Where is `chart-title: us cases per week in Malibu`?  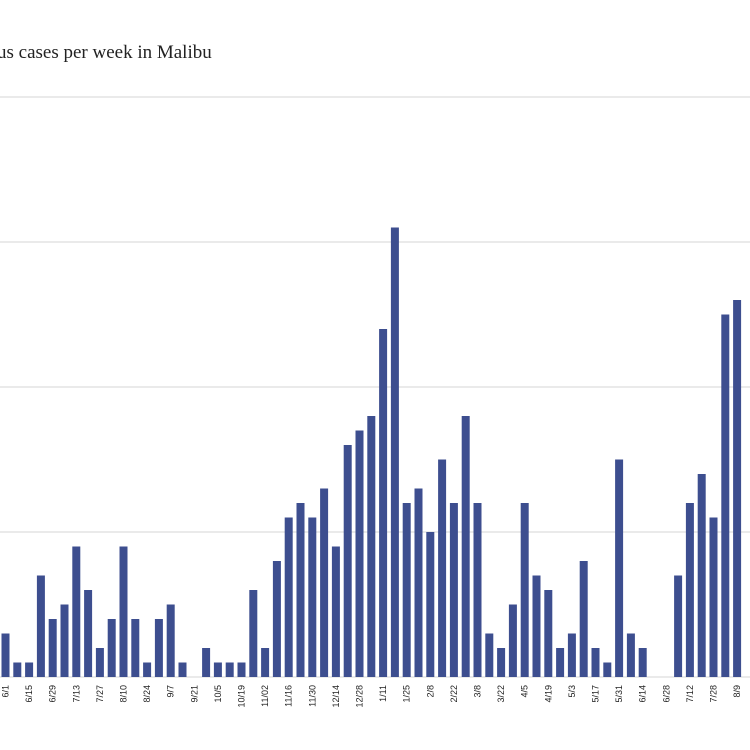 chart-title: us cases per week in Malibu is located at coordinates (106, 52).